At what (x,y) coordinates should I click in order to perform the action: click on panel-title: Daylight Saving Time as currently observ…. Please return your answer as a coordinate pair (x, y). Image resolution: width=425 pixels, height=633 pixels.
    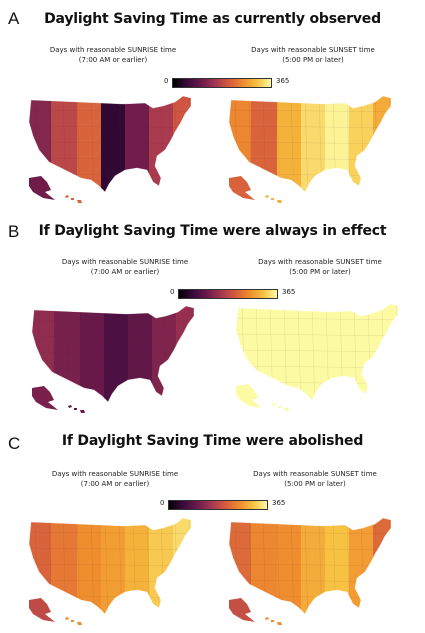
    Looking at the image, I should click on (212, 19).